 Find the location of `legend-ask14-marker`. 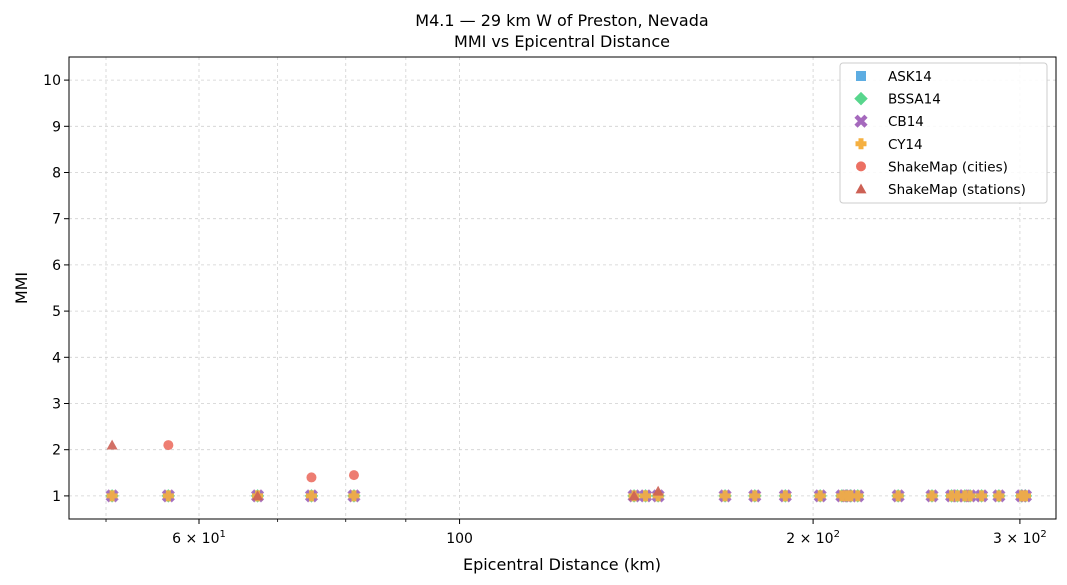

legend-ask14-marker is located at coordinates (861, 76).